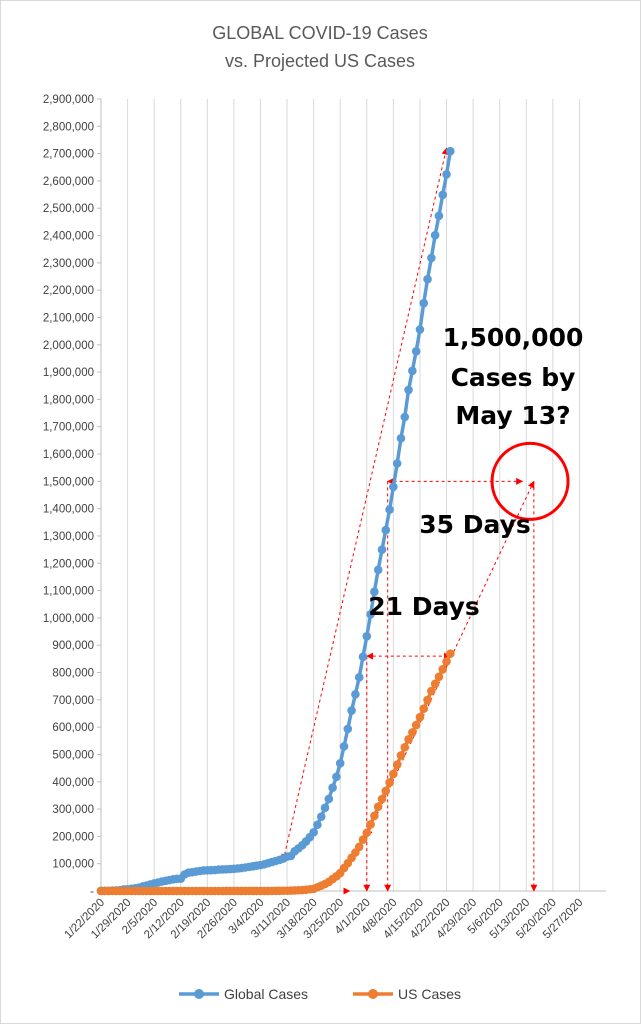 The height and width of the screenshot is (1024, 641). I want to click on y-tick-label: 2,400,000, so click(68, 237).